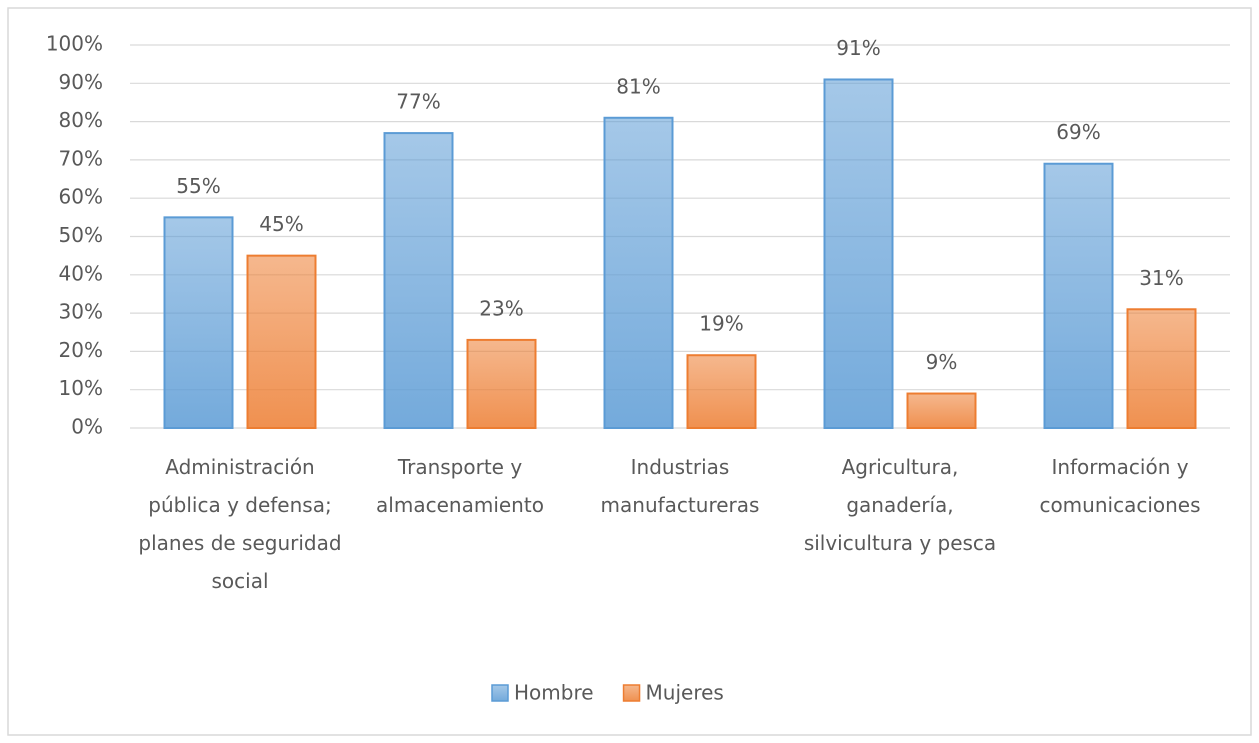 The height and width of the screenshot is (743, 1259). Describe the element at coordinates (501, 308) in the screenshot. I see `data-label: 23%` at that location.